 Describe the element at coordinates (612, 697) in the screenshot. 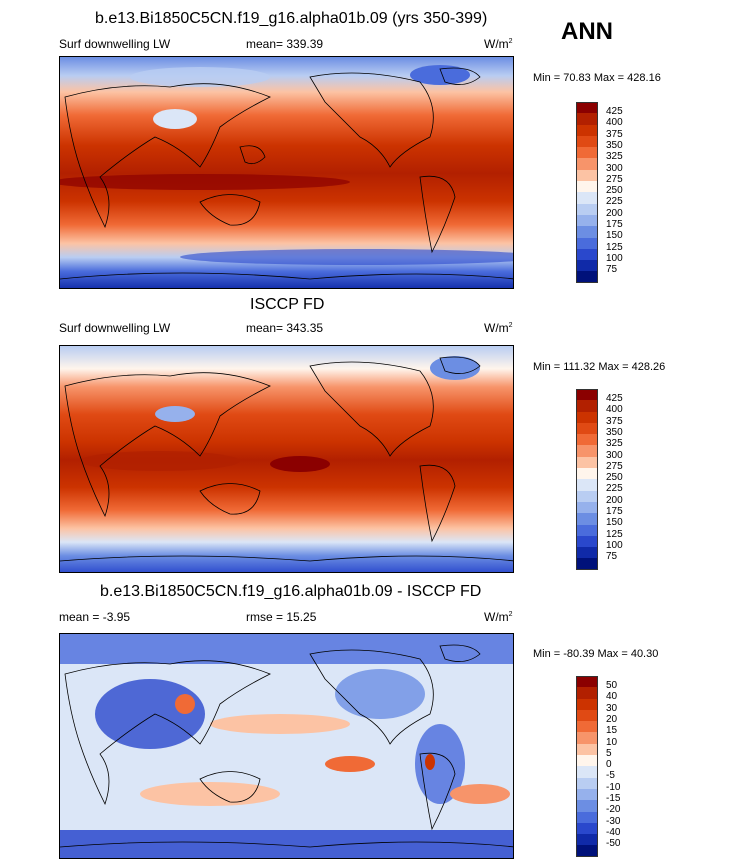

I see `colorbar-level-label: 40` at that location.